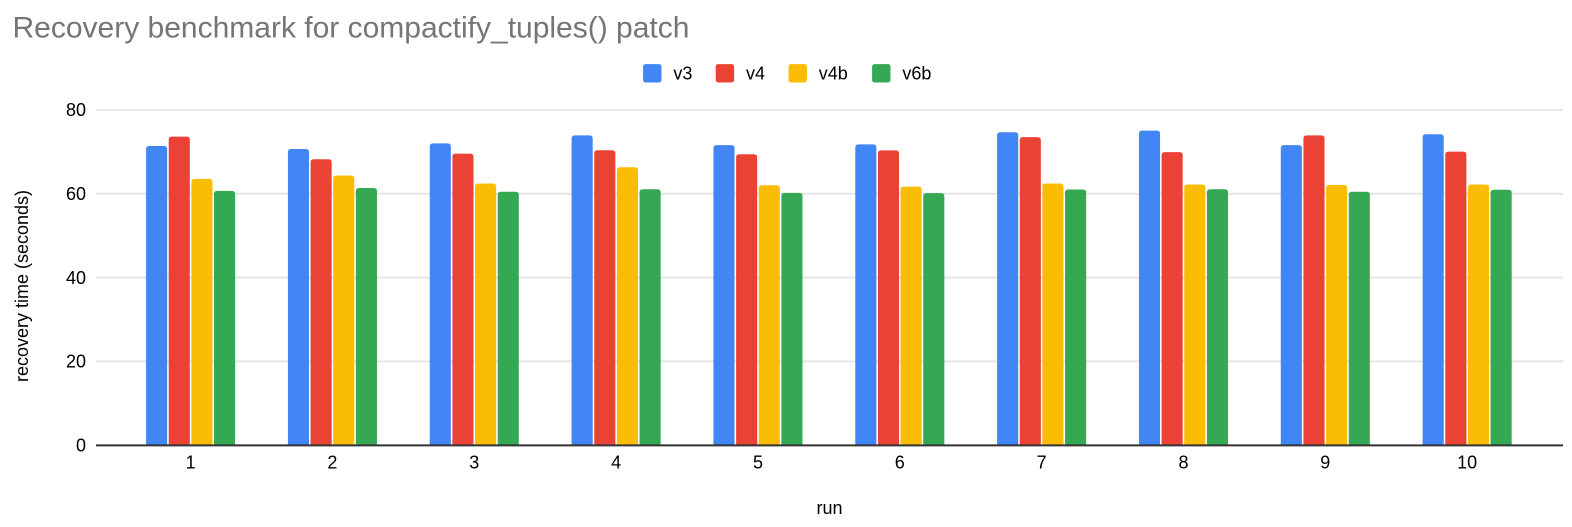 The image size is (1572, 527). I want to click on svg-text: 20, so click(76, 362).